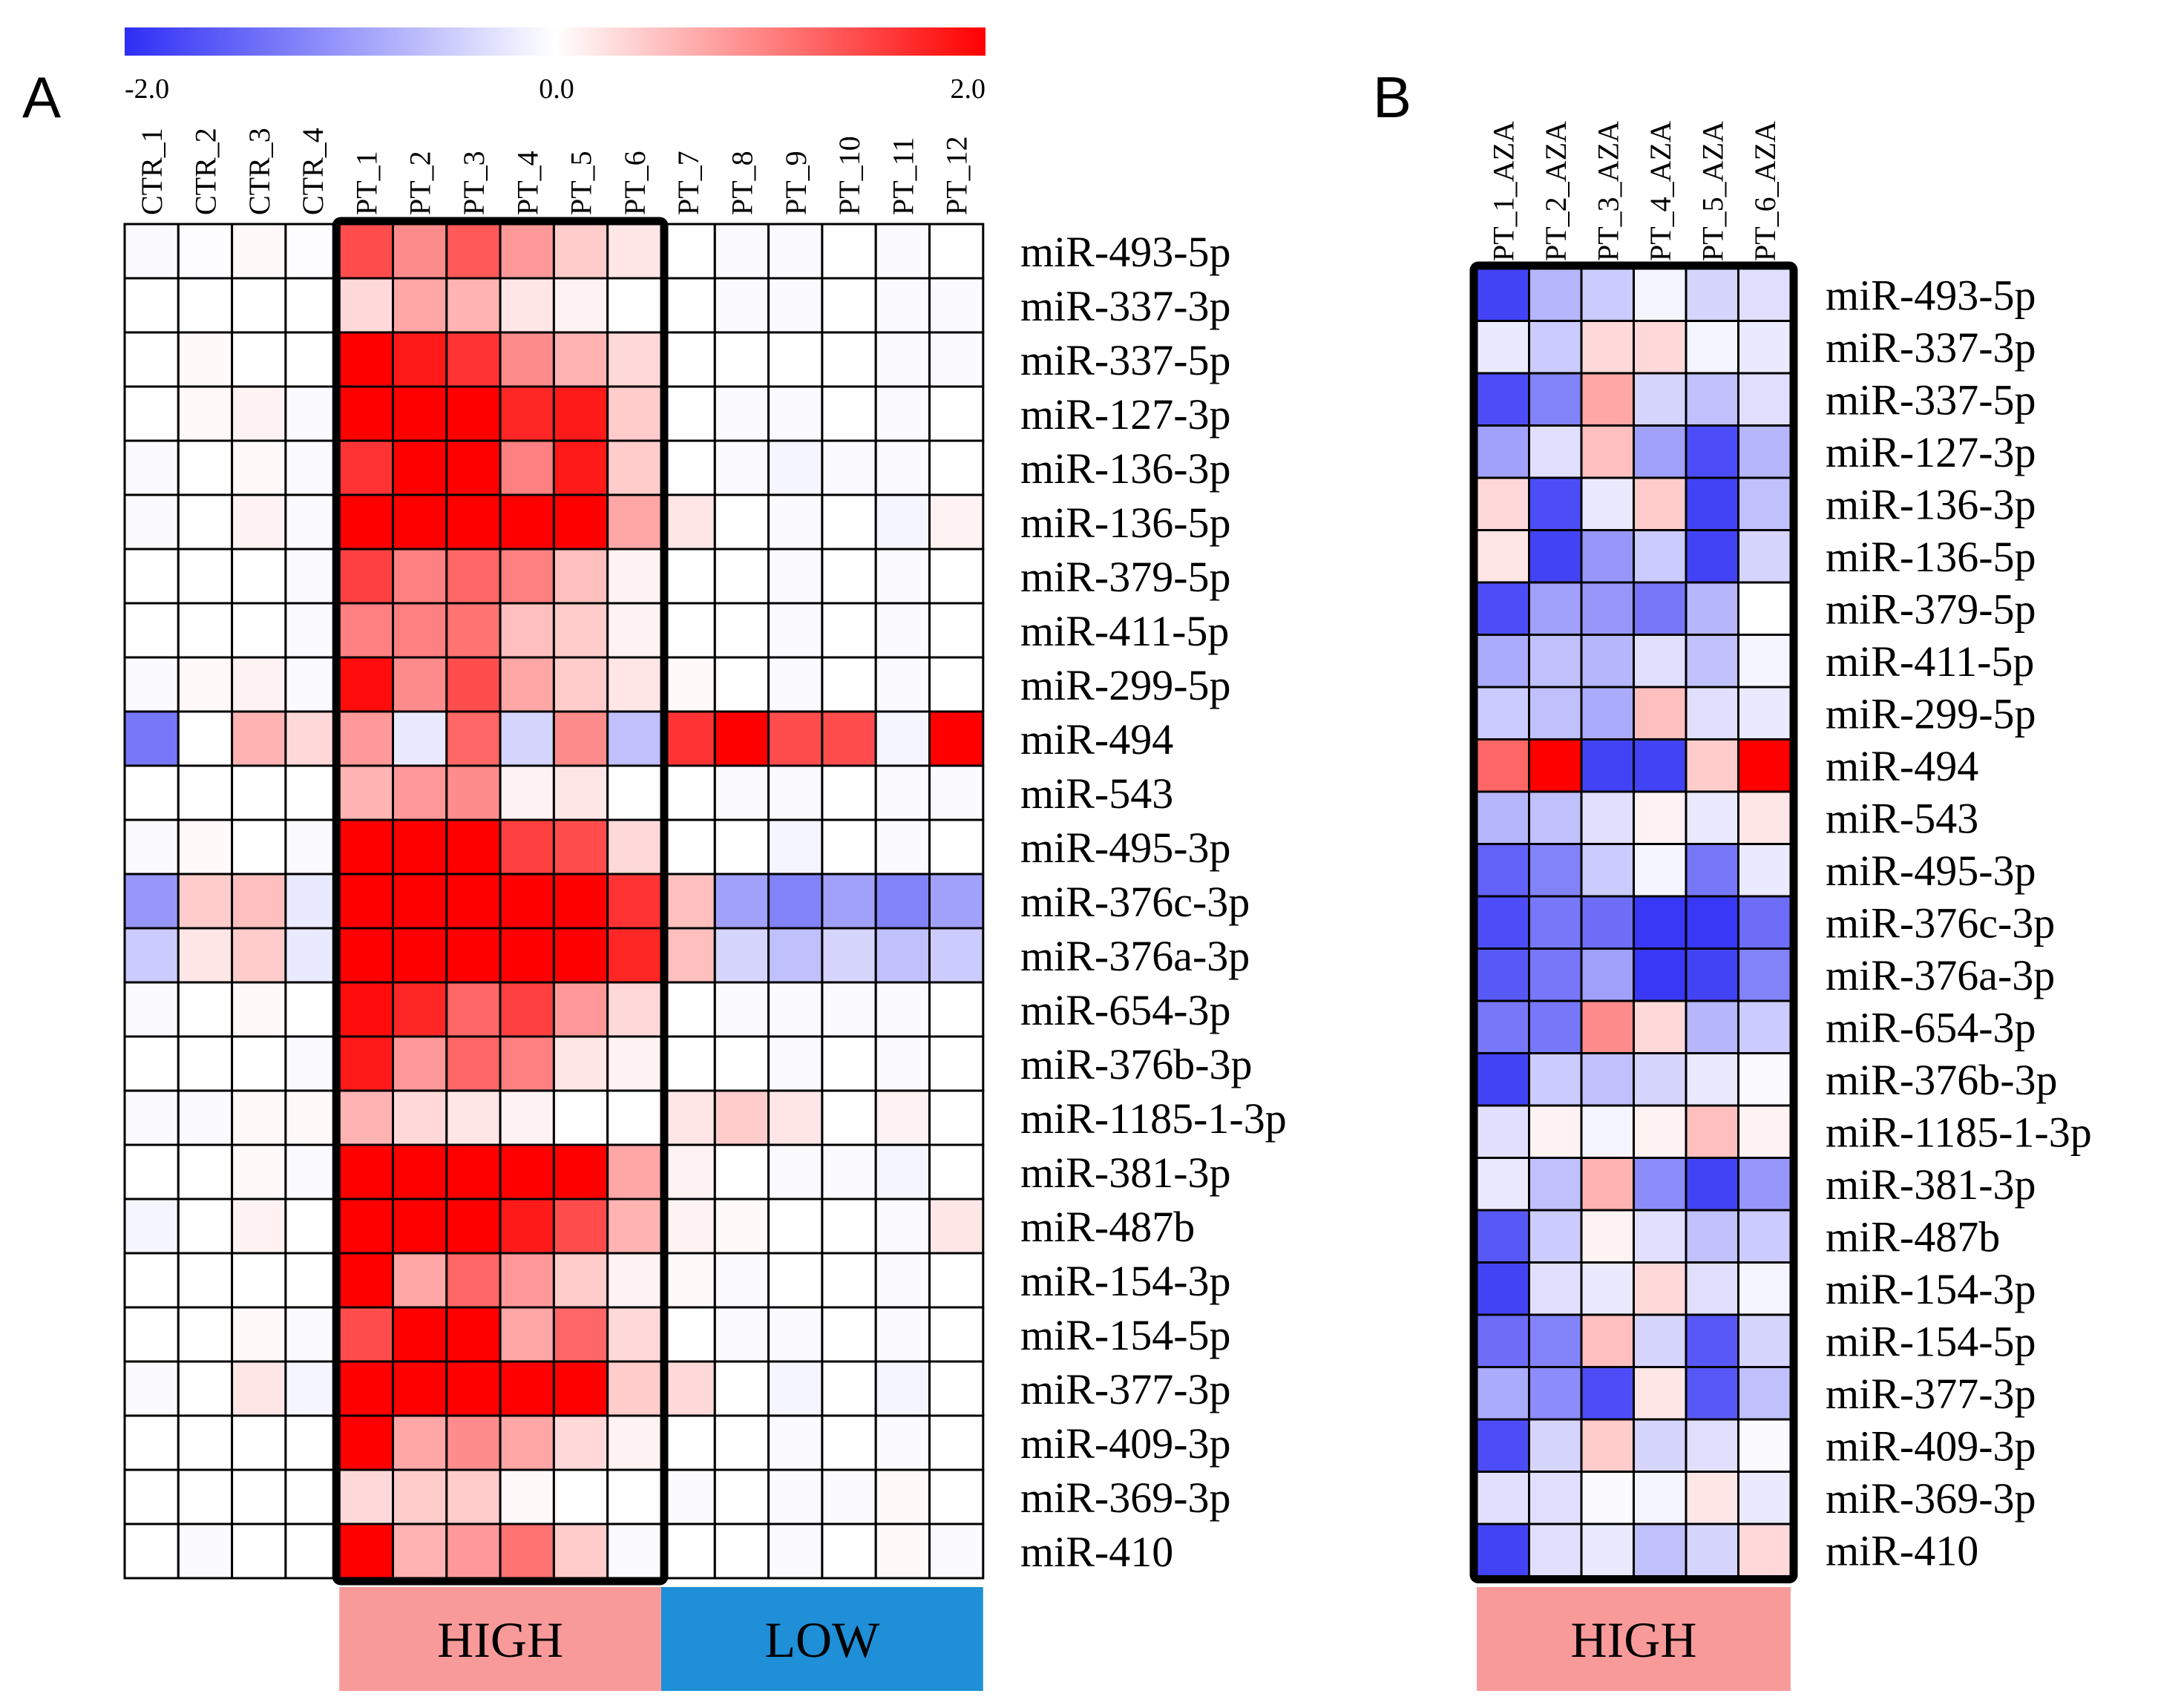  Describe the element at coordinates (312, 171) in the screenshot. I see `column-label: CTR_4` at that location.